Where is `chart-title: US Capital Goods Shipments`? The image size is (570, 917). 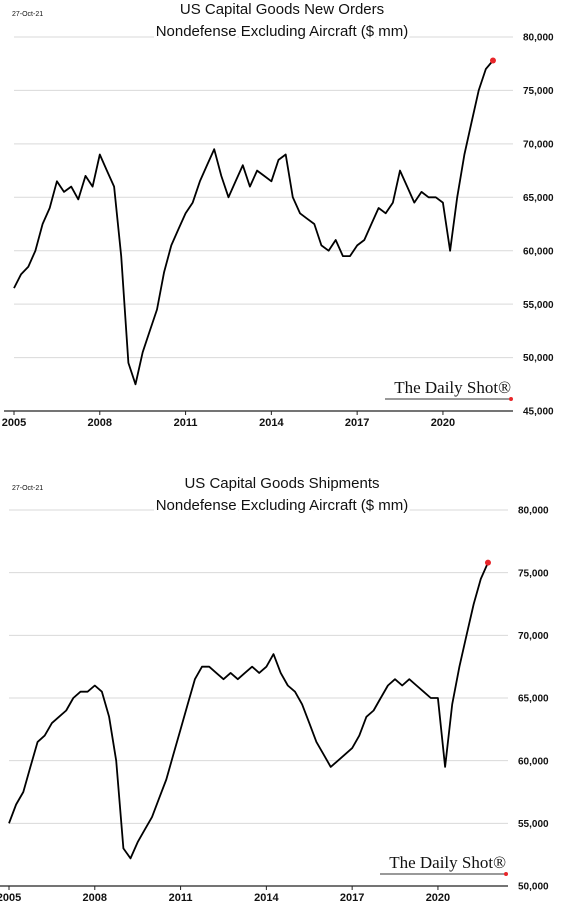
chart-title: US Capital Goods Shipments is located at coordinates (281, 483).